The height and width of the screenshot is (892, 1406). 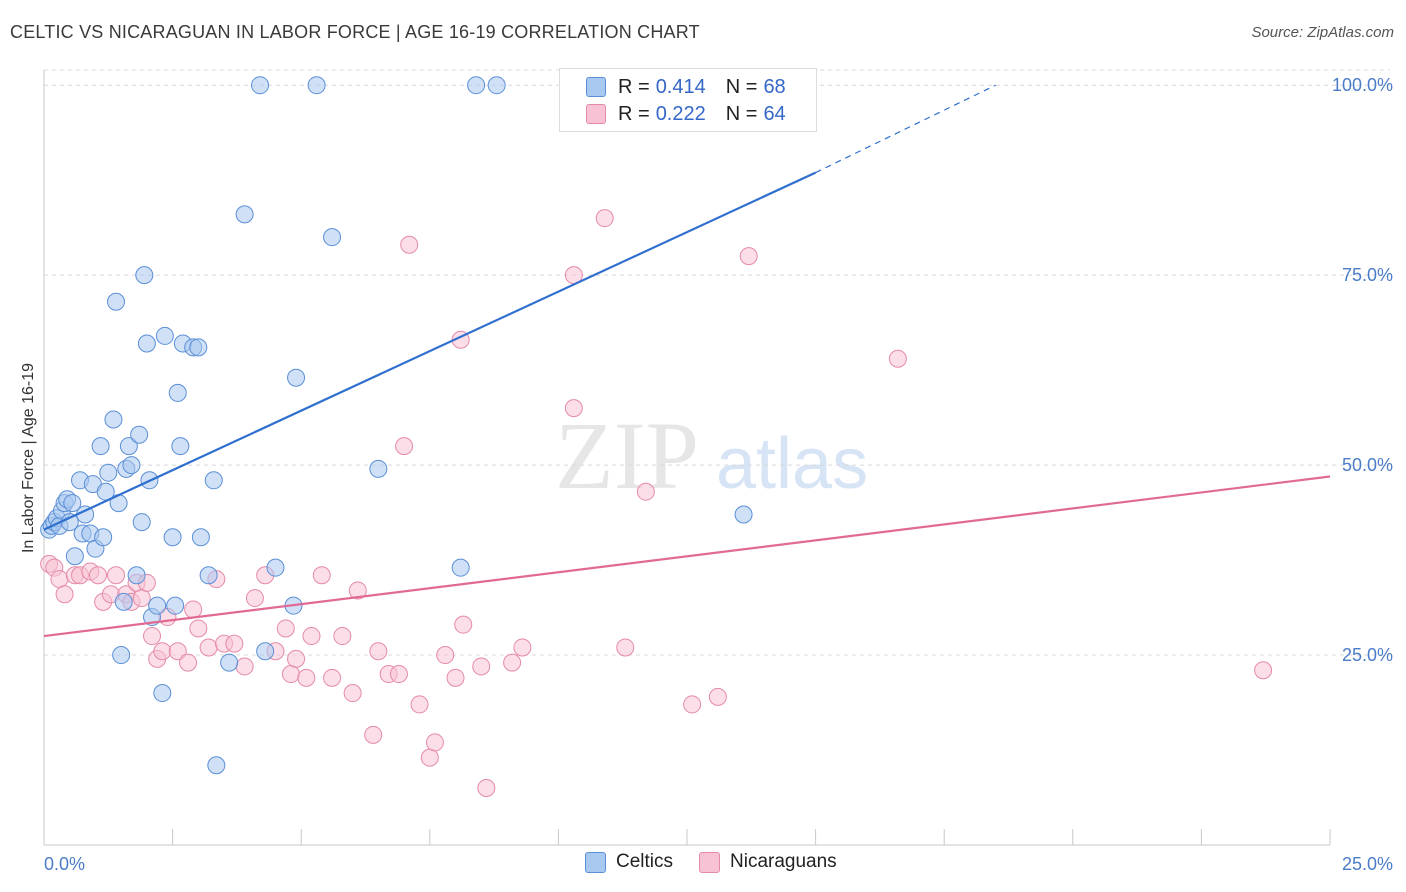 I want to click on series-legend: Celtics Nicaraguans, so click(x=724, y=862).